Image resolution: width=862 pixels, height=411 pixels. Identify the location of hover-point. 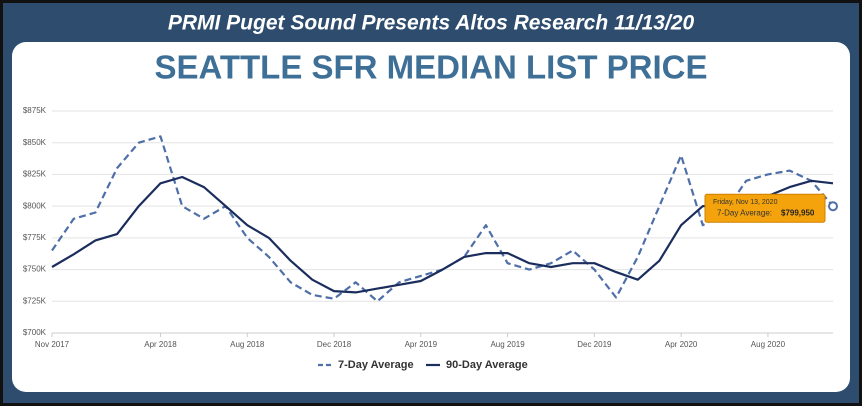
(833, 206).